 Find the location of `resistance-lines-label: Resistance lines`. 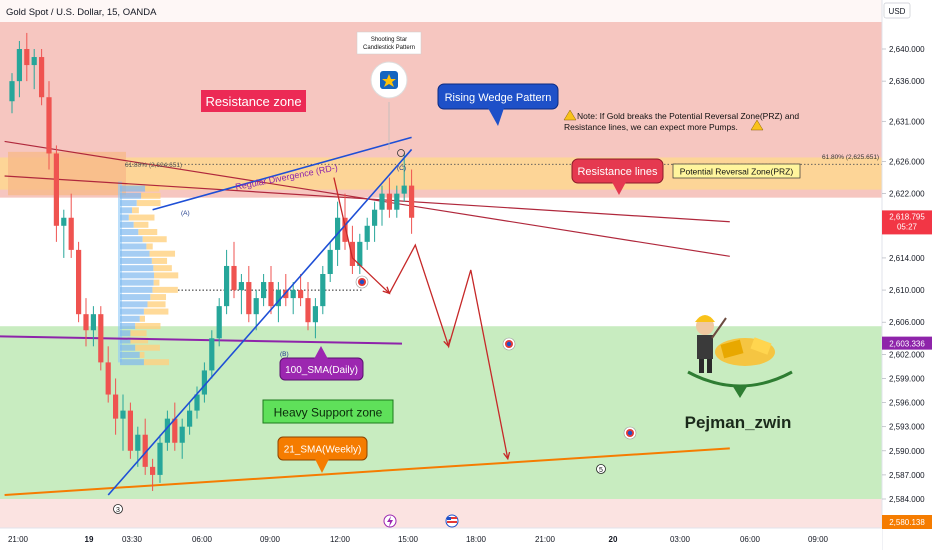

resistance-lines-label: Resistance lines is located at coordinates (617, 172).